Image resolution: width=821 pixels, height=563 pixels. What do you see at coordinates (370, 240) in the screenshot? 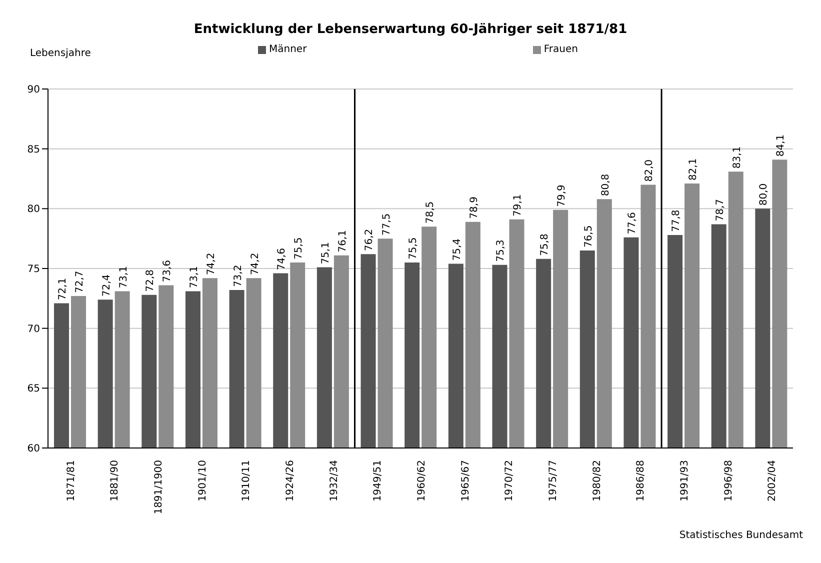
I see `data-label: 76,2` at bounding box center [370, 240].